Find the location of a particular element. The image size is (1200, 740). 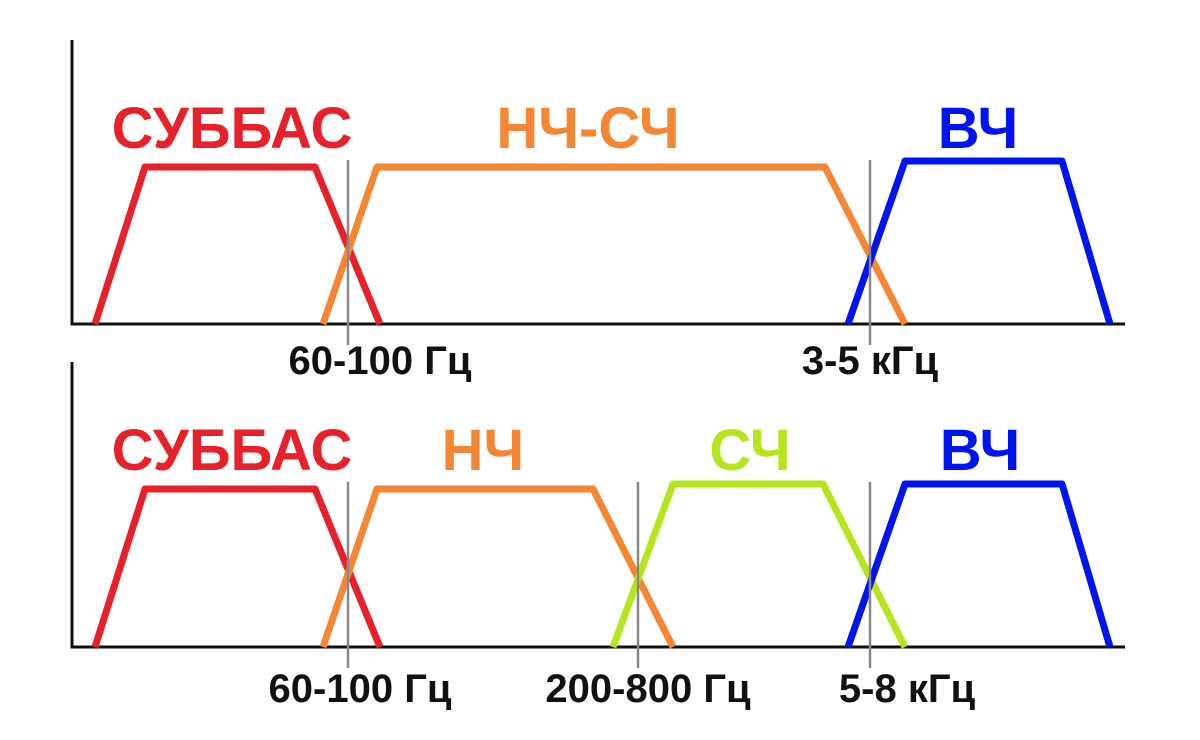

band-label: СЧ is located at coordinates (749, 450).